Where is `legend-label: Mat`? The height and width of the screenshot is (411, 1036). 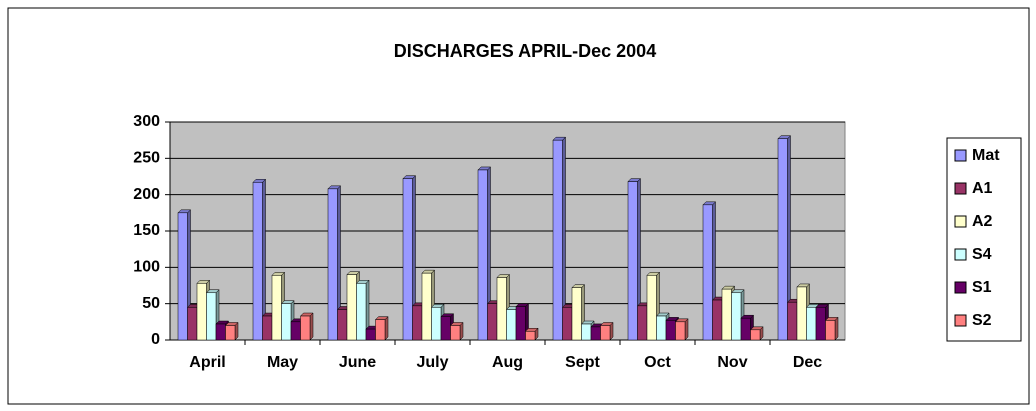 legend-label: Mat is located at coordinates (986, 155).